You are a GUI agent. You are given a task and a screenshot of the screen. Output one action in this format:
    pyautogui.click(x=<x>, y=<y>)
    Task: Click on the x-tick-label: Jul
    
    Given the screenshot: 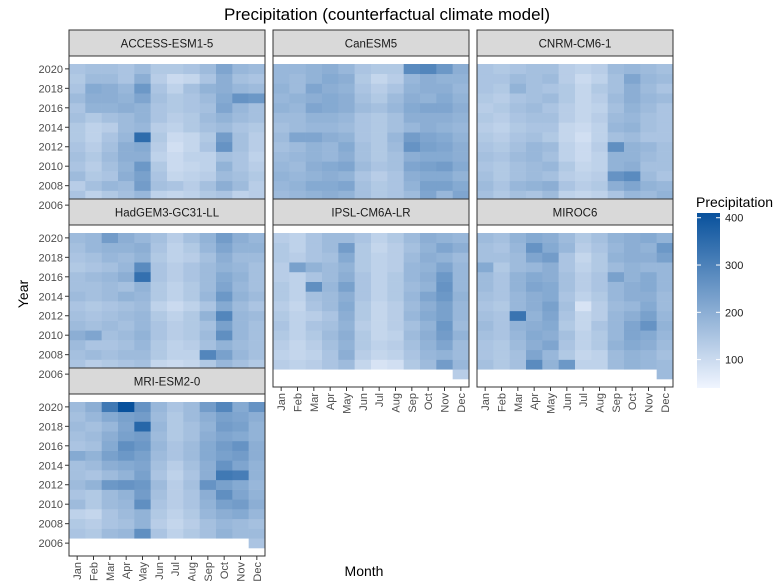 What is the action you would take?
    pyautogui.click(x=176, y=569)
    